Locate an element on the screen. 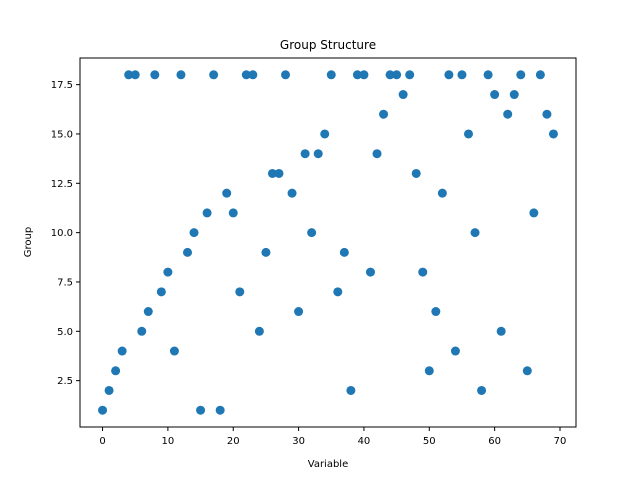 The image size is (640, 480). x-axis-label: Variable is located at coordinates (328, 464).